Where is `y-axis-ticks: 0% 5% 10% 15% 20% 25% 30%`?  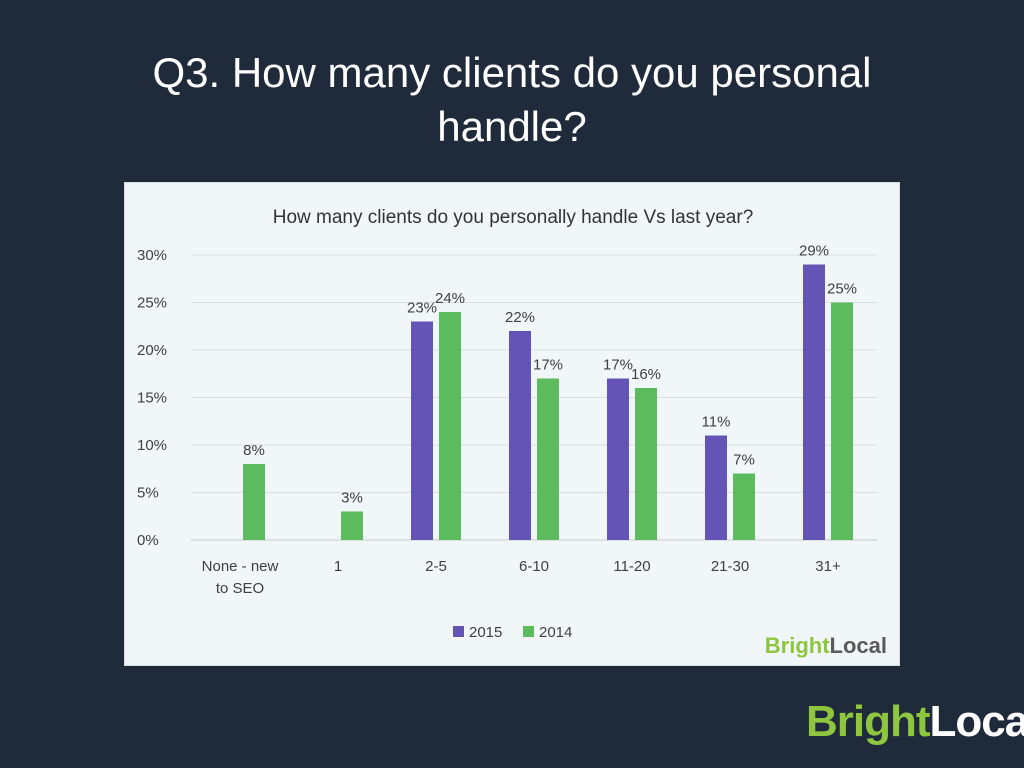 y-axis-ticks: 0% 5% 10% 15% 20% 25% 30% is located at coordinates (152, 398).